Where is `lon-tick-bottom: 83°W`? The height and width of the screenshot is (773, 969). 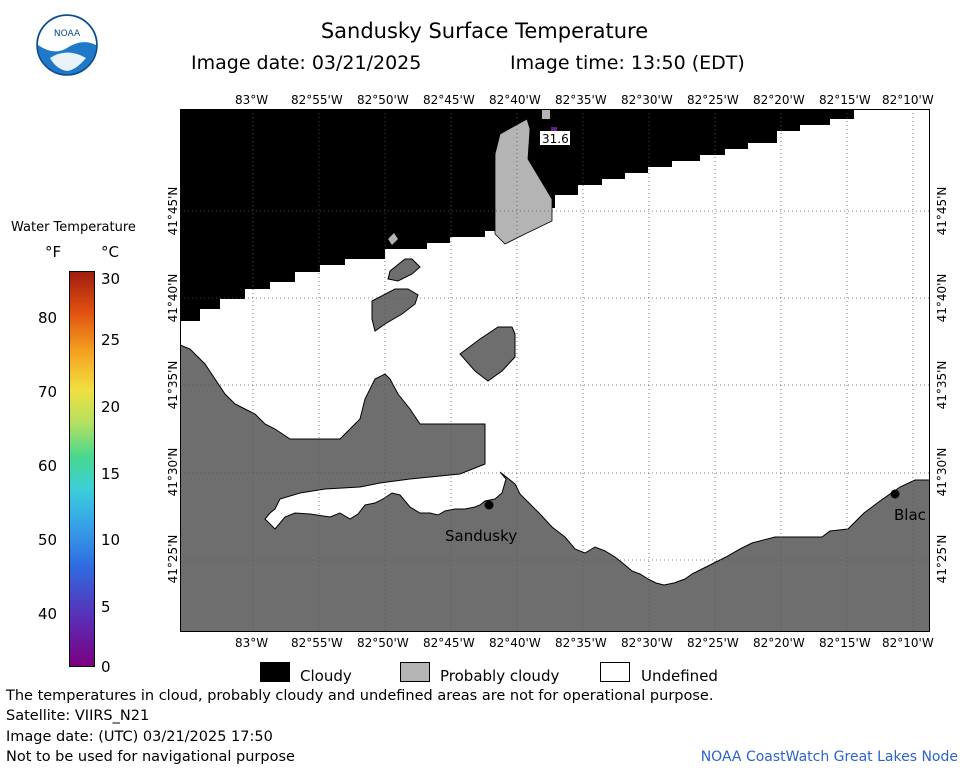 lon-tick-bottom: 83°W is located at coordinates (252, 643).